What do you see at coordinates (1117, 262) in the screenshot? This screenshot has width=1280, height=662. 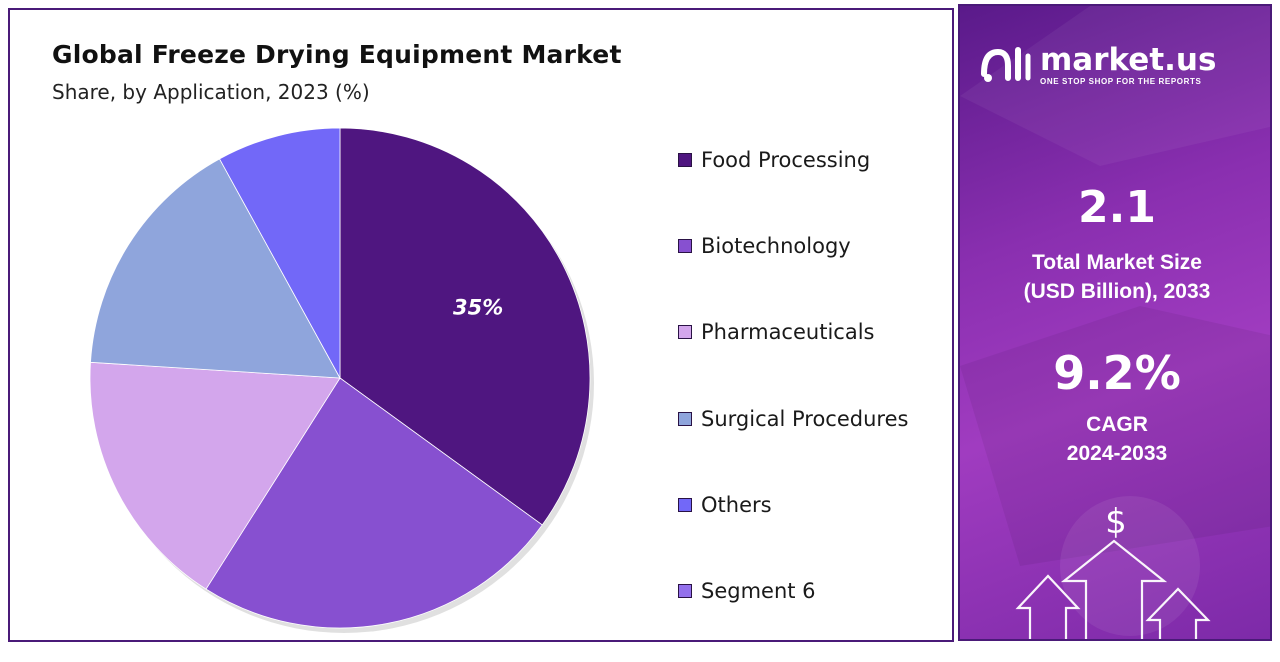 I see `market-size-label-line1: Total Market Size` at bounding box center [1117, 262].